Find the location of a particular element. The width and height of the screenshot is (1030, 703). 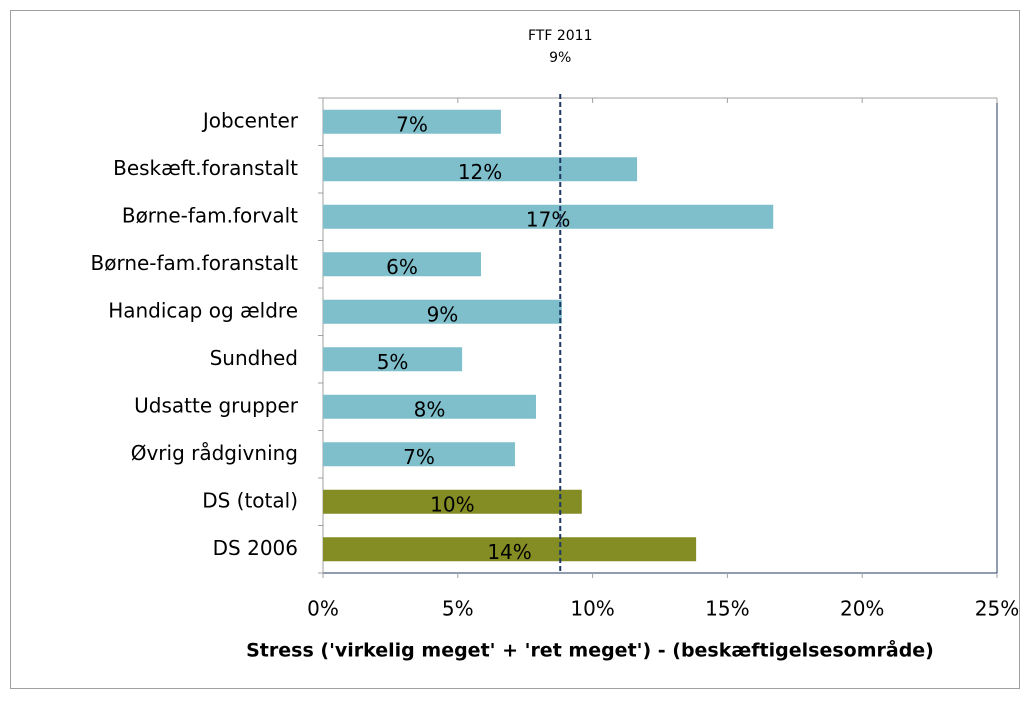

y-tick-label: Udsatte grupper is located at coordinates (216, 405).